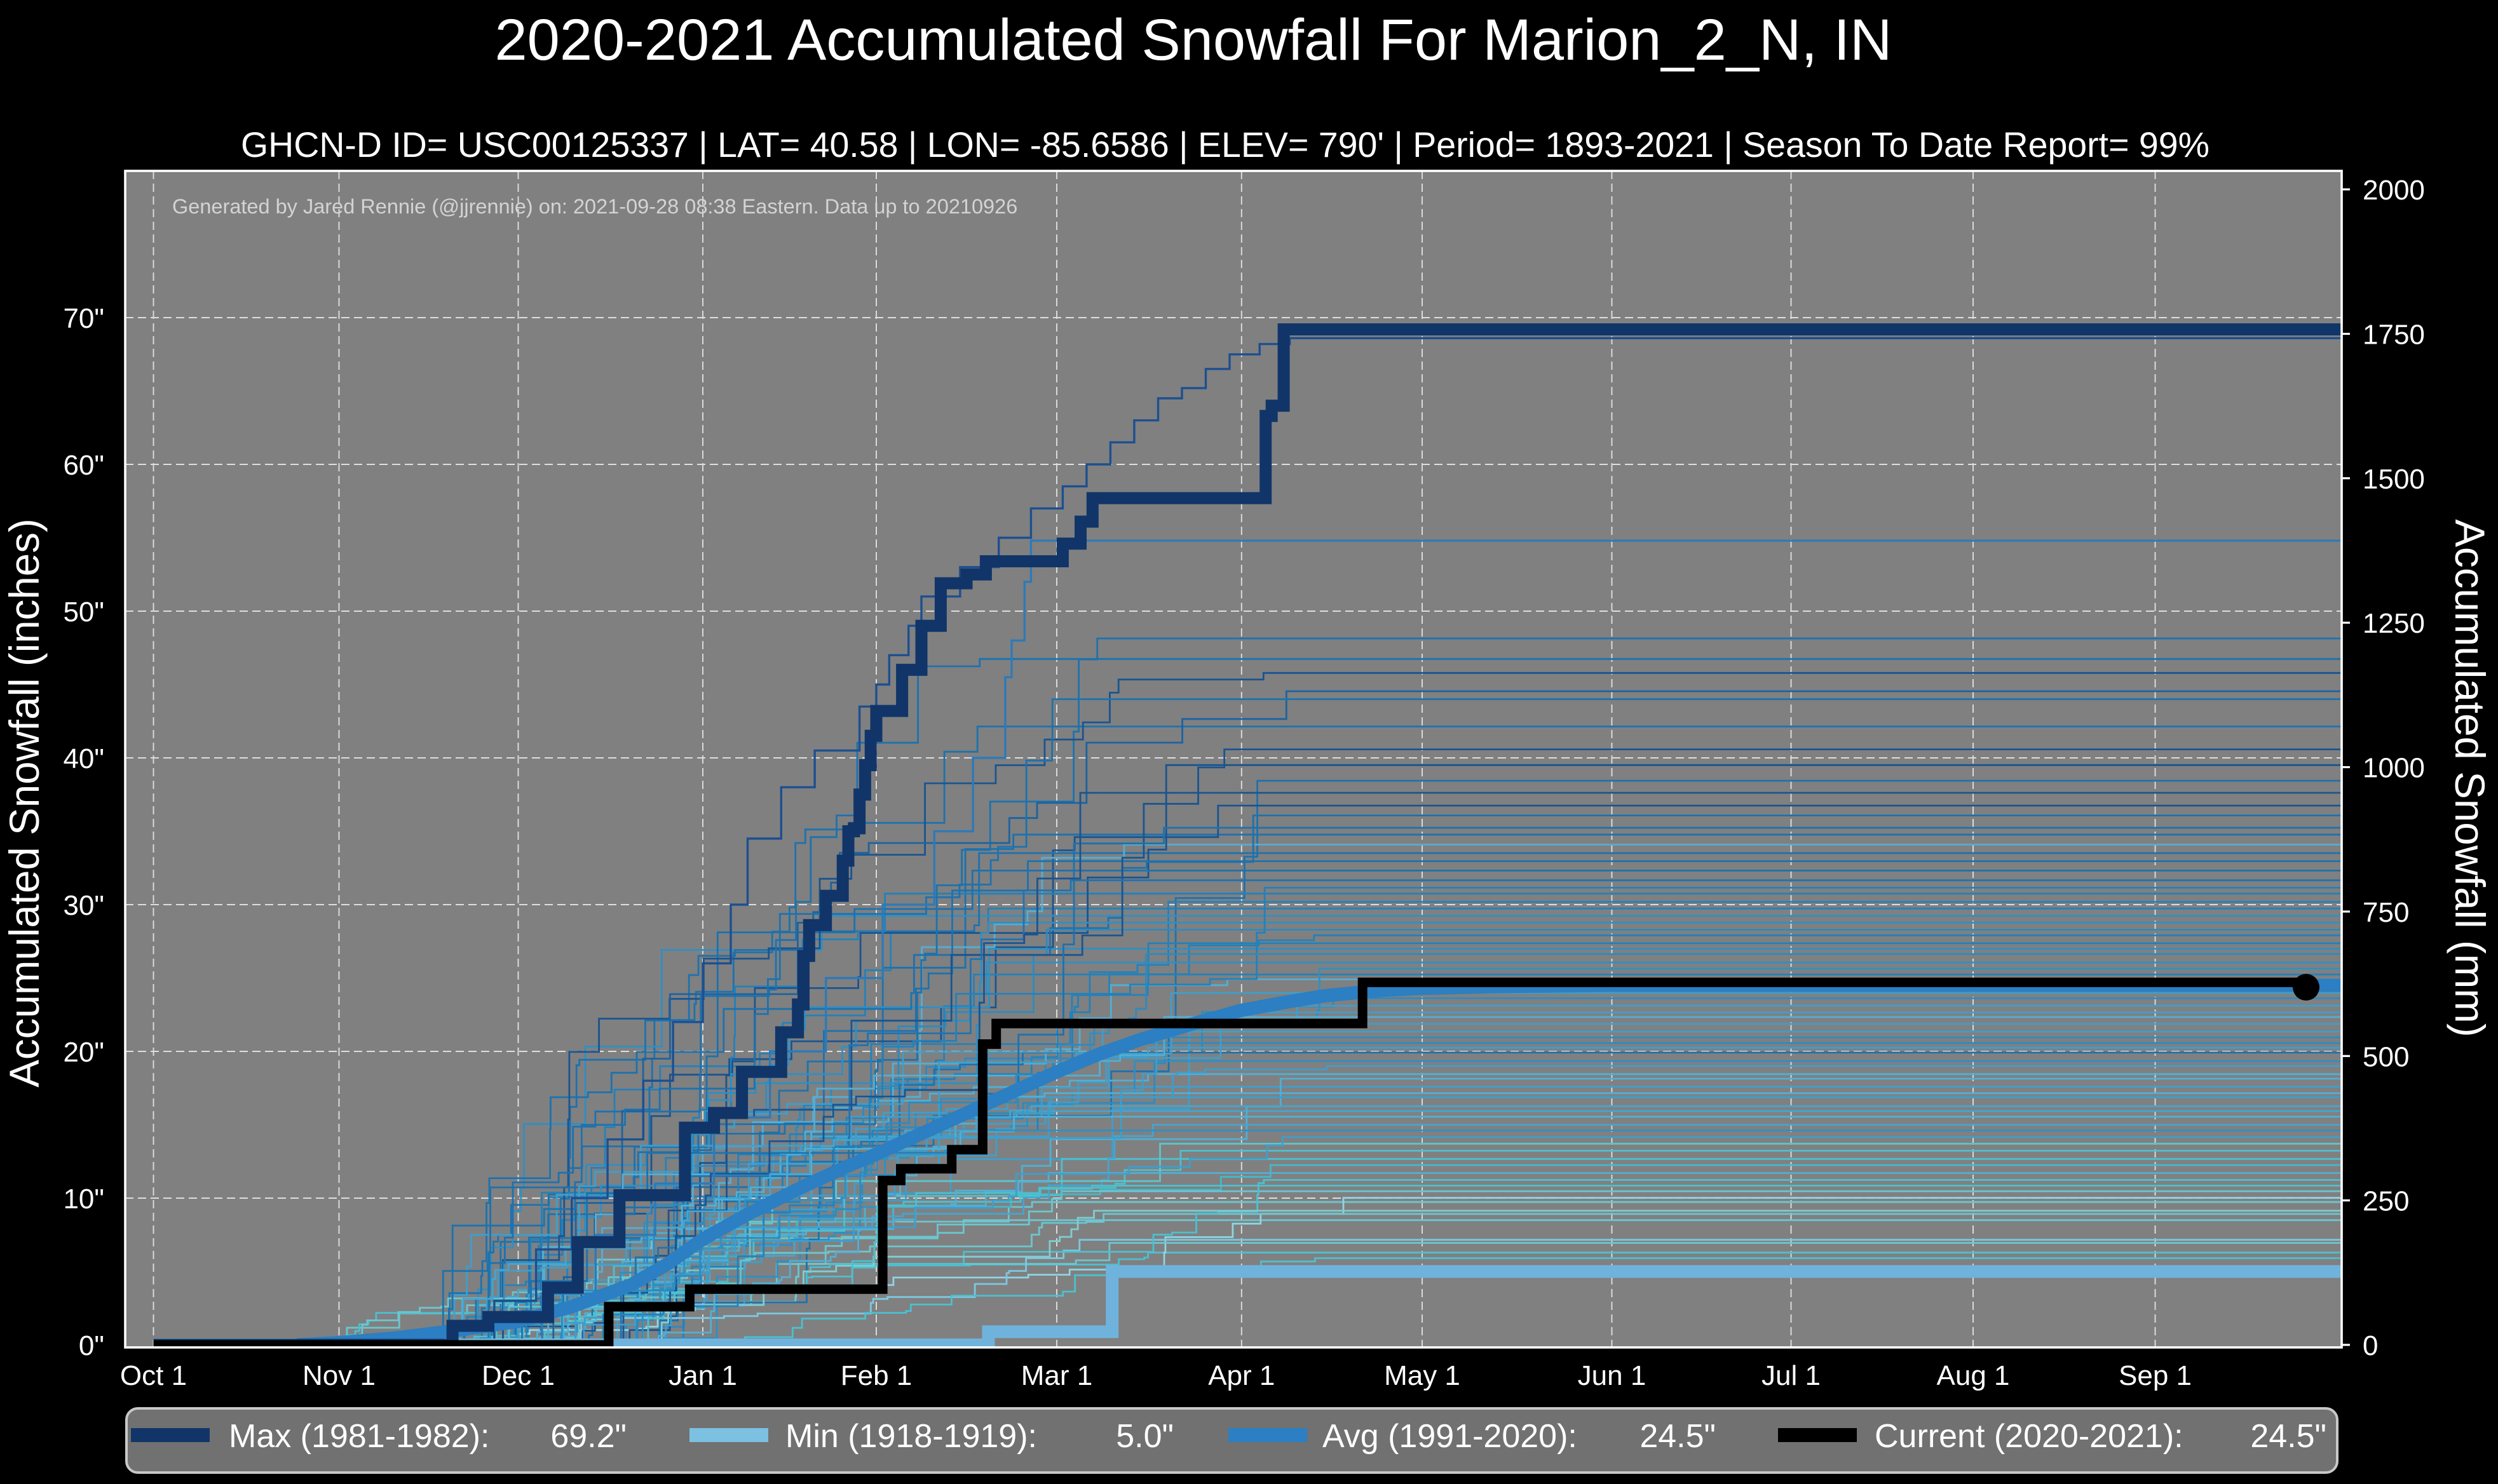 The height and width of the screenshot is (1484, 2498). Describe the element at coordinates (518, 1375) in the screenshot. I see `svg-text: Dec 1` at that location.